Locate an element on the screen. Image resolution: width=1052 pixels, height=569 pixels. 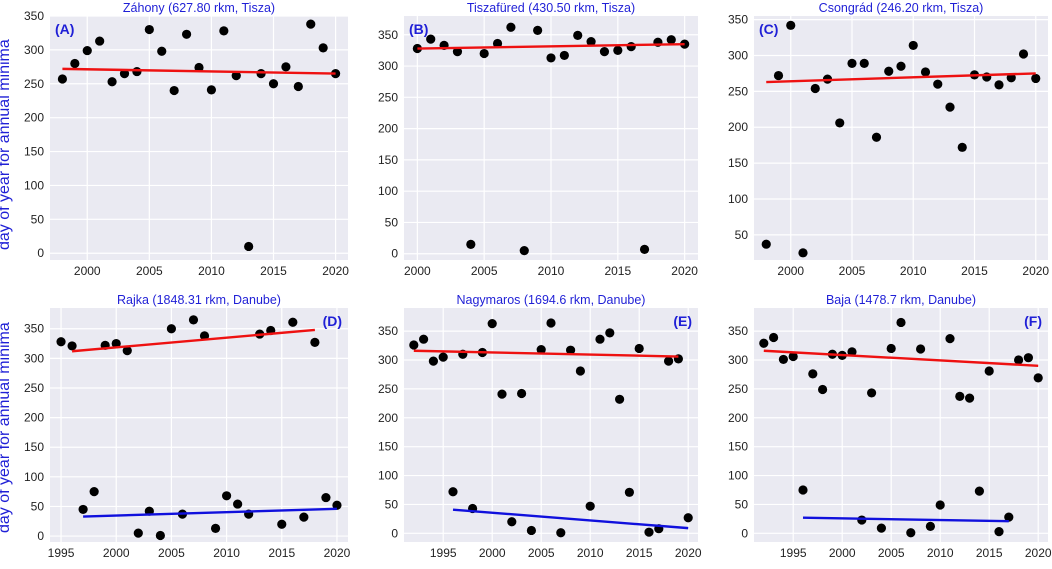
panel-title-a: Záhony (627.80 rkm, Tisza) is located at coordinates (199, 8).